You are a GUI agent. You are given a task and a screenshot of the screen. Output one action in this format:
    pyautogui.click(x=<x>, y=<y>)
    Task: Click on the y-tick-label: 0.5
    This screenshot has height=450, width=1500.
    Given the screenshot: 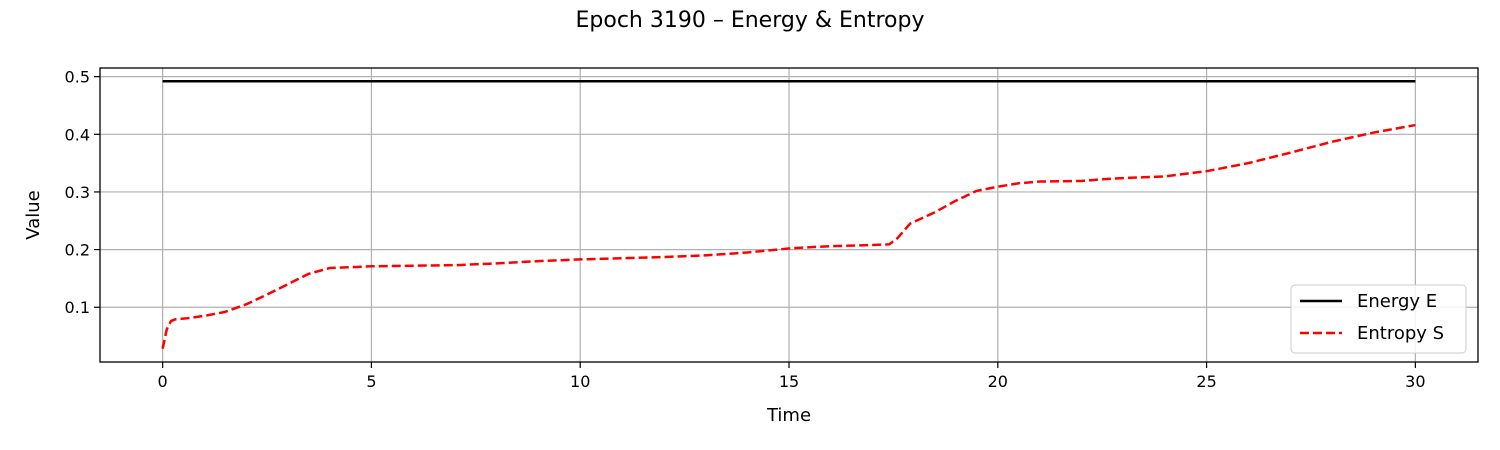 What is the action you would take?
    pyautogui.click(x=77, y=77)
    